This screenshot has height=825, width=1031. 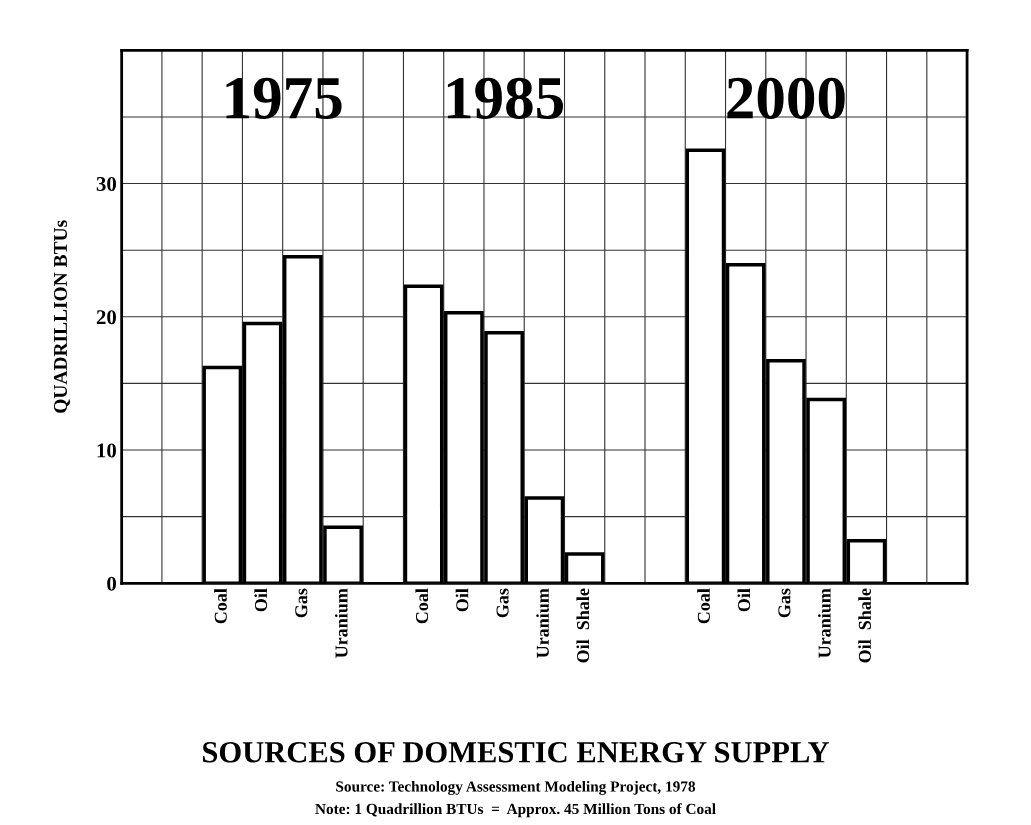 I want to click on y-axis-title: QUADRILLION BTUs, so click(x=61, y=316).